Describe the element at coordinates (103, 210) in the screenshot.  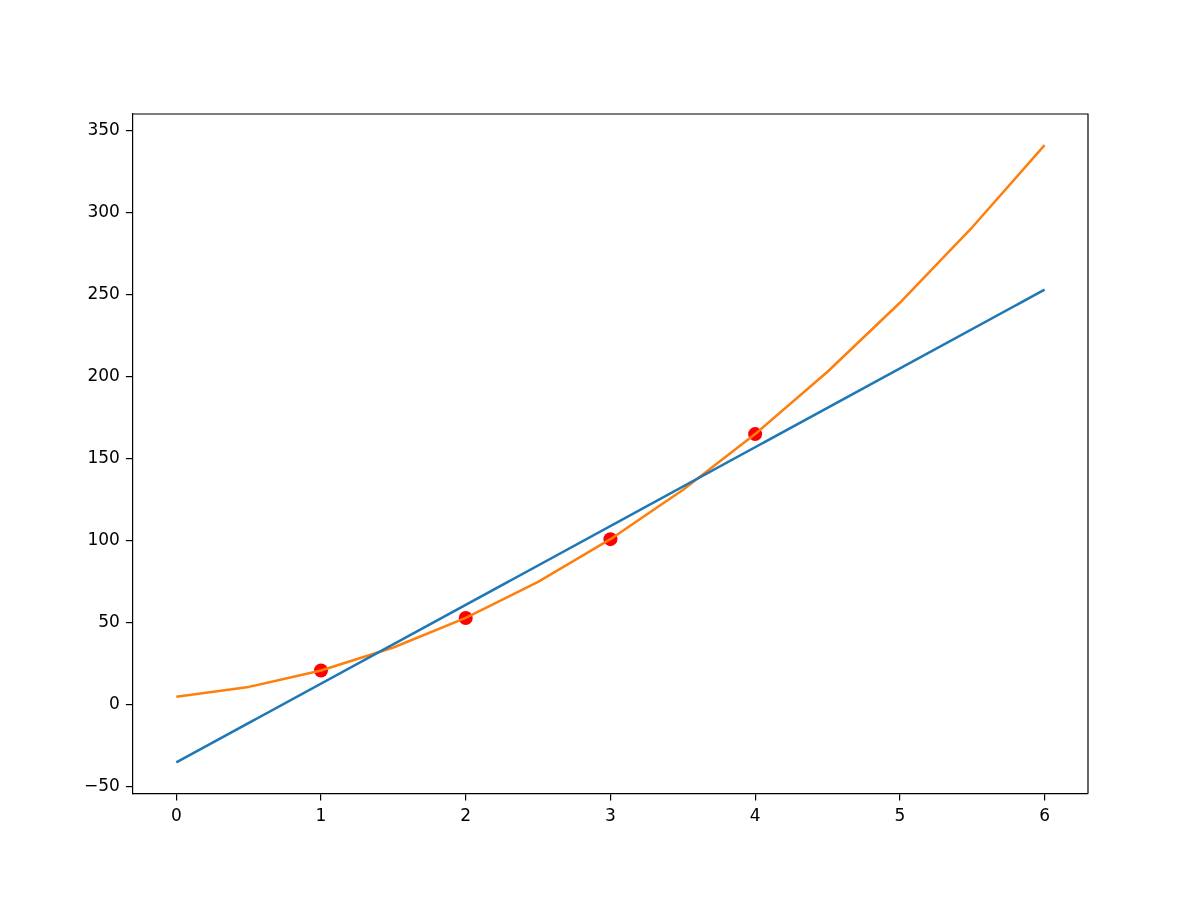
I see `y-tick-label: 300` at that location.